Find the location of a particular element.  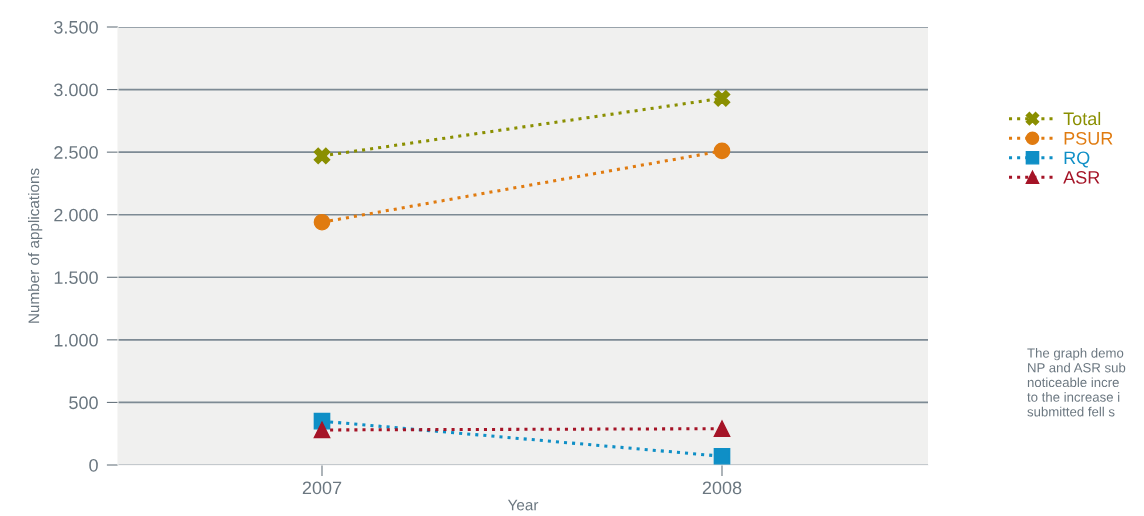

x-tick-label: 2007 is located at coordinates (322, 488).